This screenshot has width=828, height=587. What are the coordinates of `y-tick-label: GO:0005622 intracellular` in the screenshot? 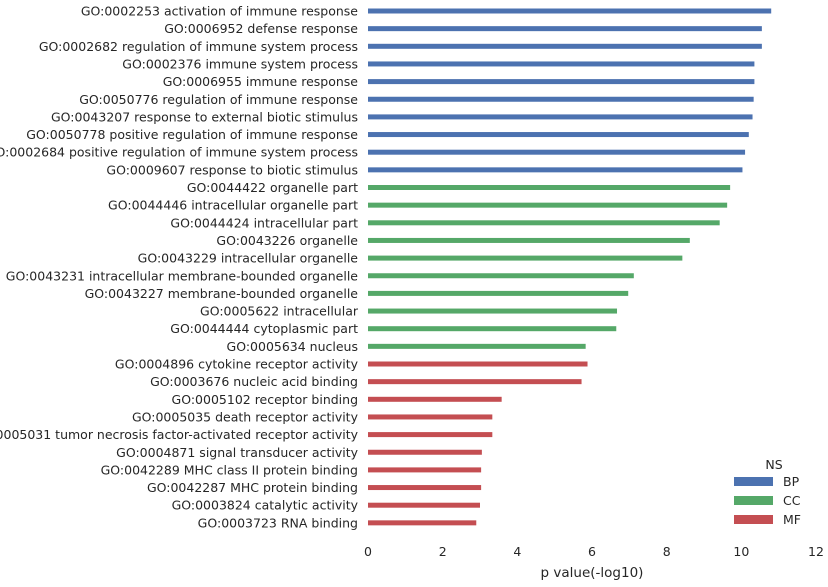 It's located at (279, 311).